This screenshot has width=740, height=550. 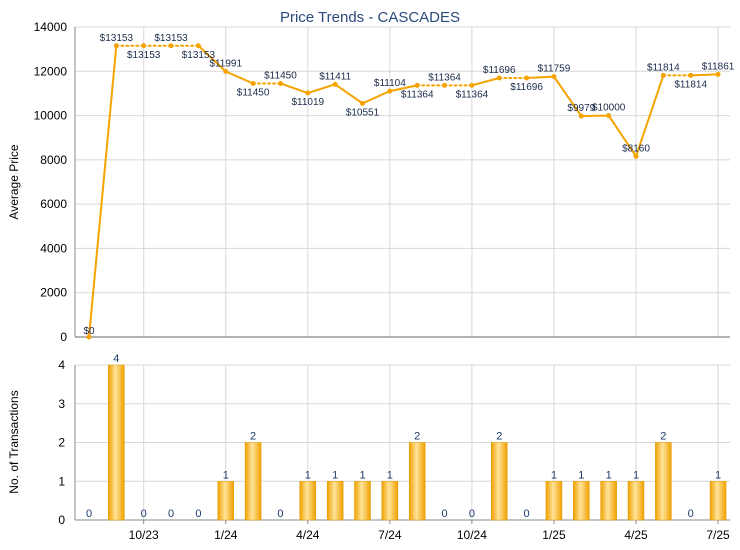 What do you see at coordinates (499, 70) in the screenshot?
I see `price-data-label: $11696` at bounding box center [499, 70].